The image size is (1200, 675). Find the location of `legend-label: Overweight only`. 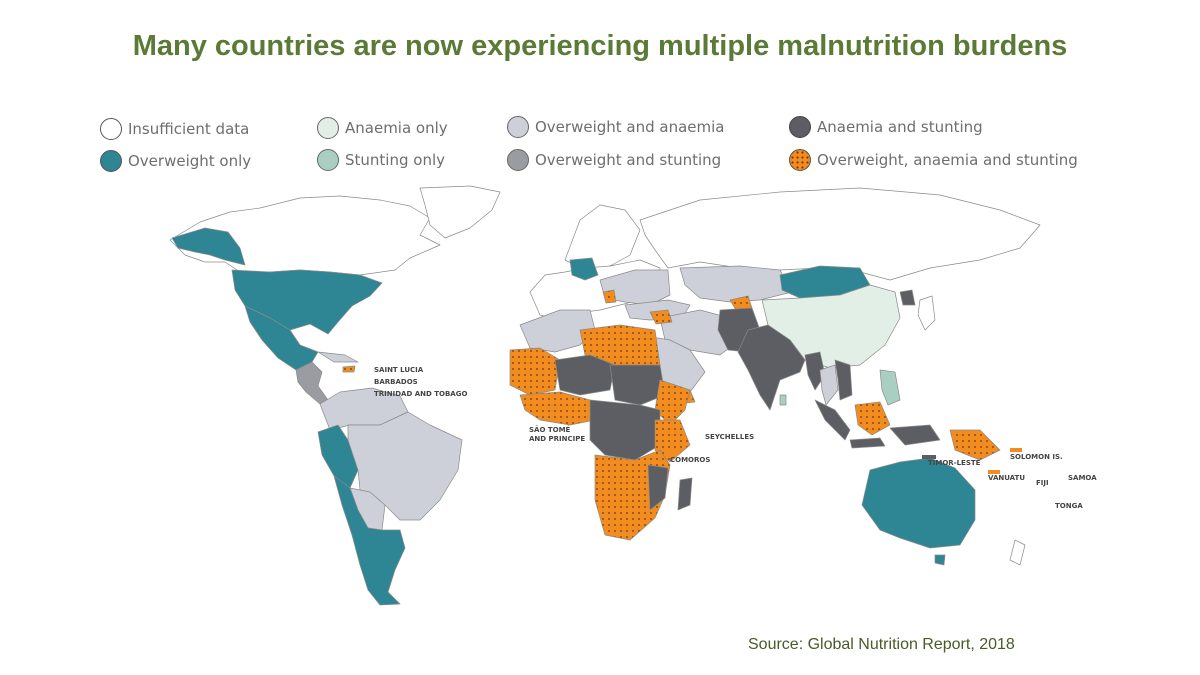

legend-label: Overweight only is located at coordinates (190, 161).